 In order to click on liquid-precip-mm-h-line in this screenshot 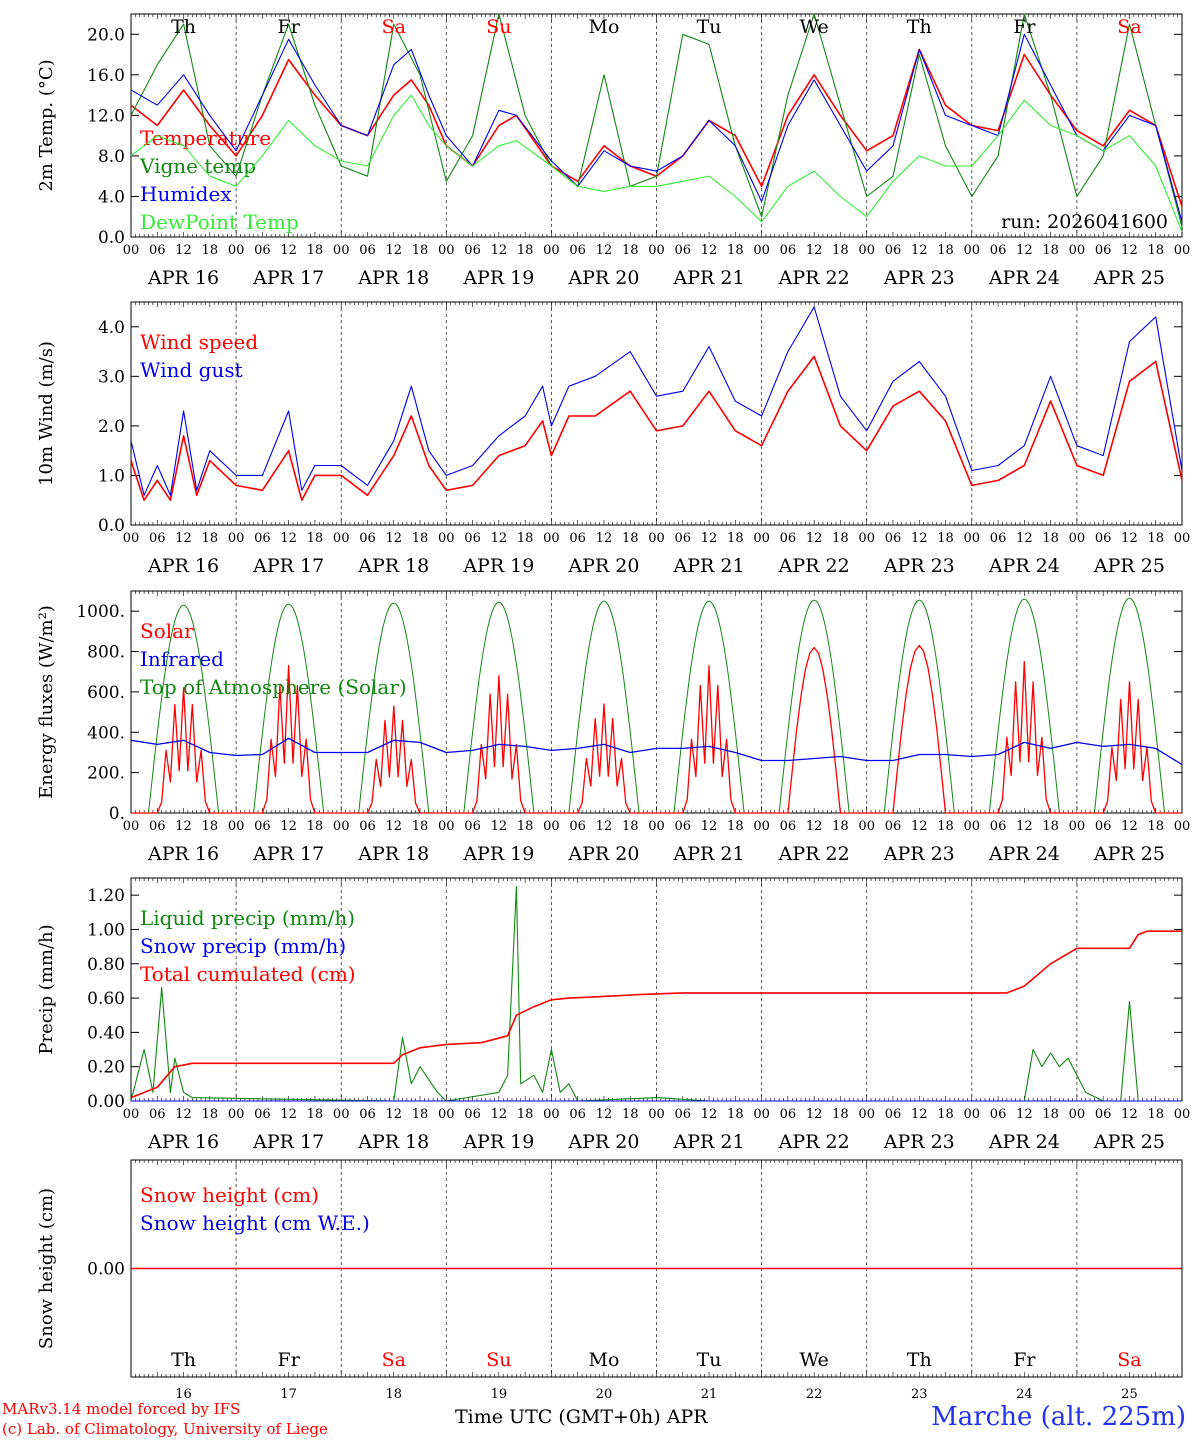, I will do `click(656, 994)`.